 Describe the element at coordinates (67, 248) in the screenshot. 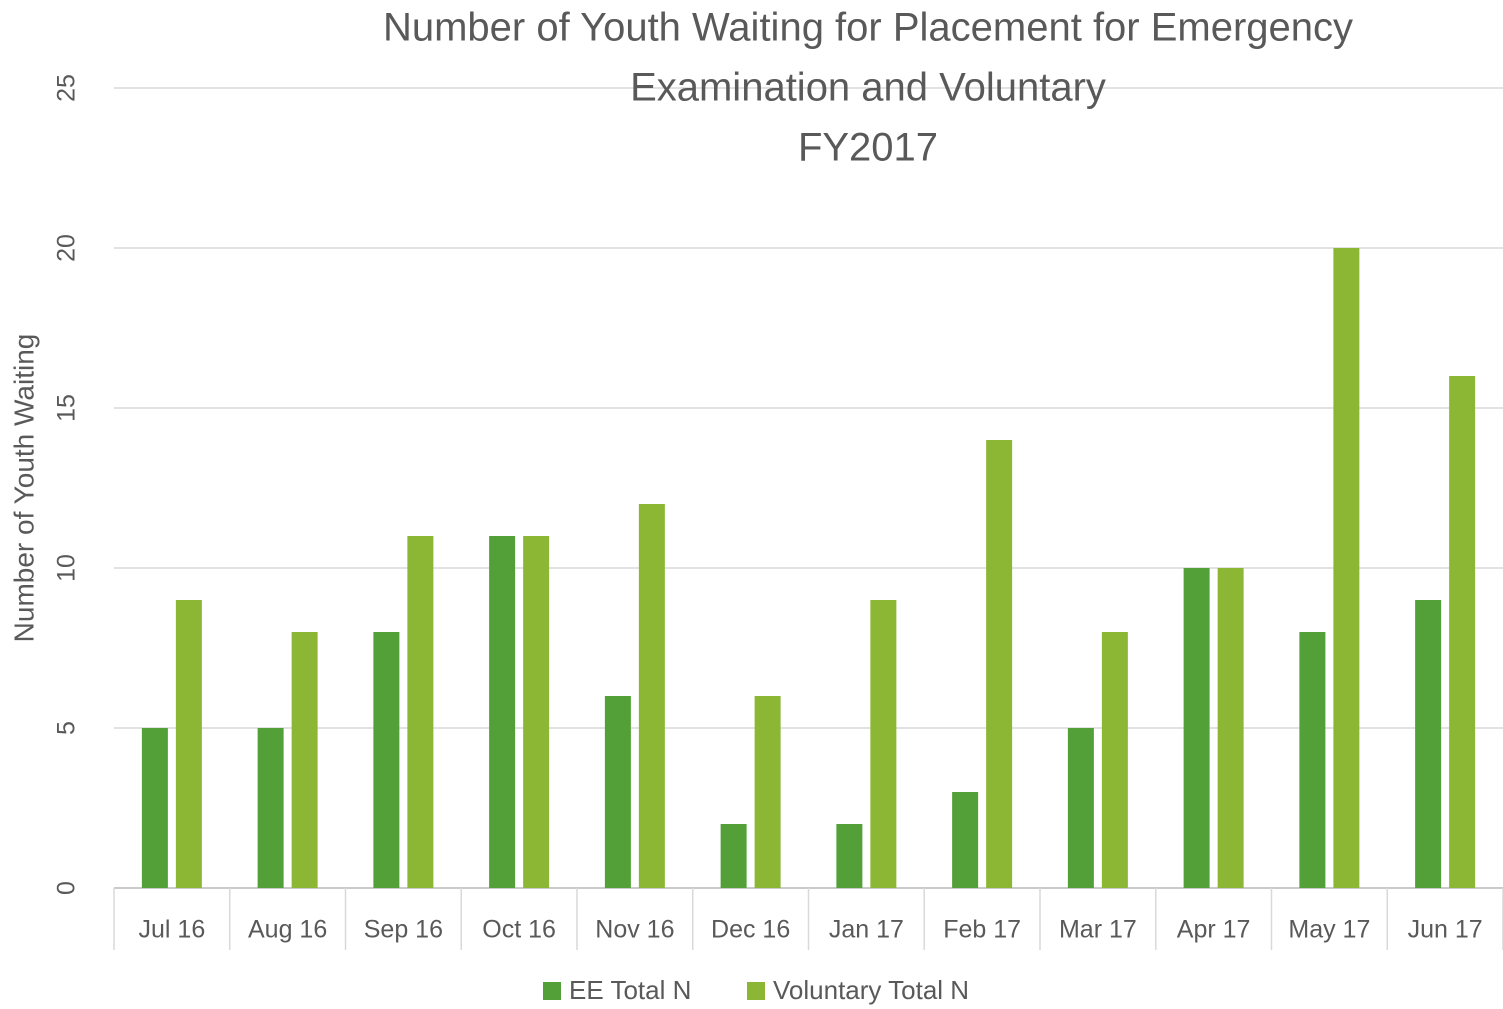

I see `y-tick-label: 20` at that location.